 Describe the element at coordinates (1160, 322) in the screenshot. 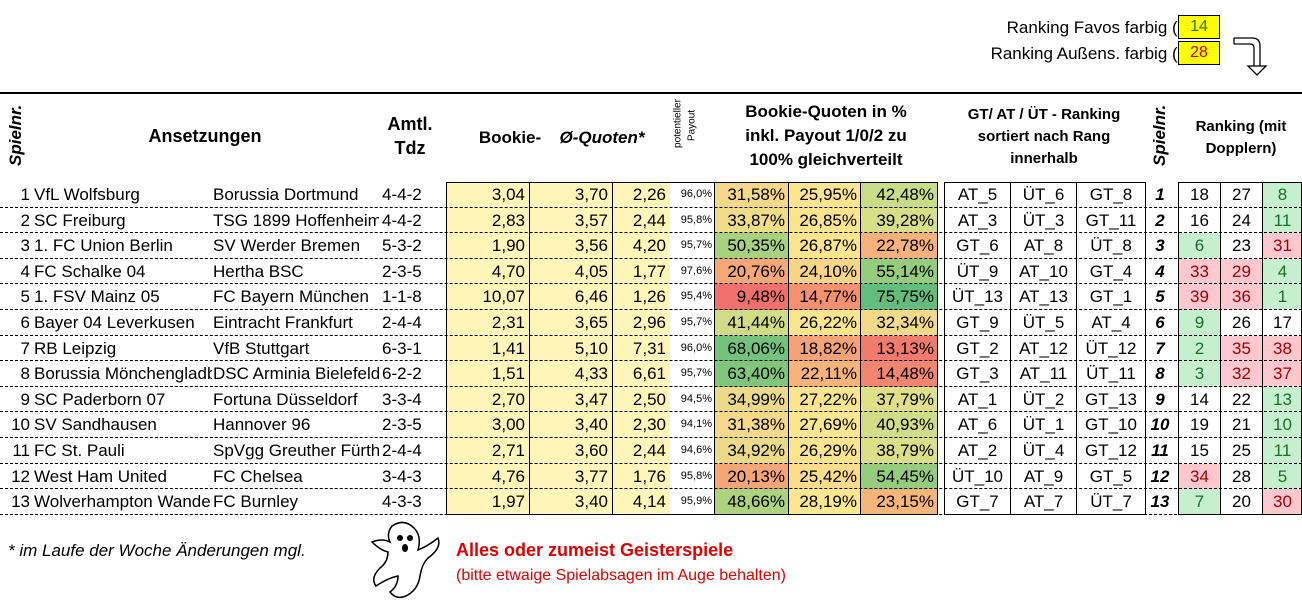

I see `spielnr-right: 6` at that location.